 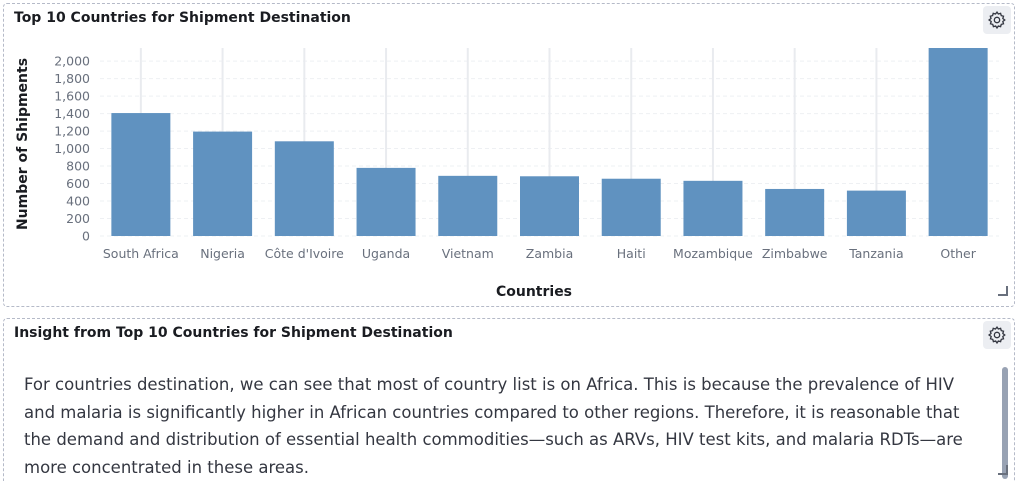 I want to click on y-tick-label: 800, so click(x=78, y=166).